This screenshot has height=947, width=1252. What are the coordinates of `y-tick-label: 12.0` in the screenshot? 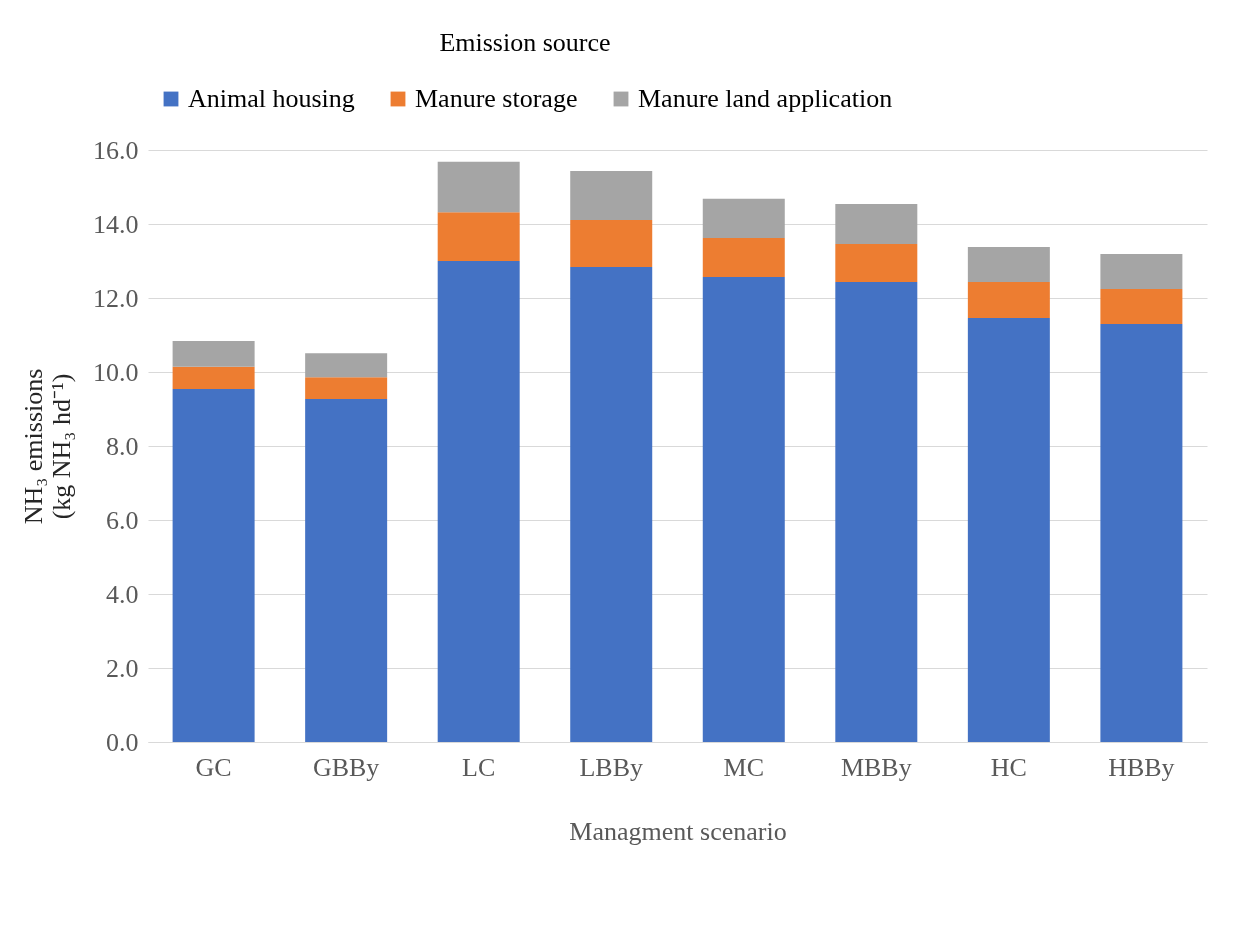 It's located at (116, 298).